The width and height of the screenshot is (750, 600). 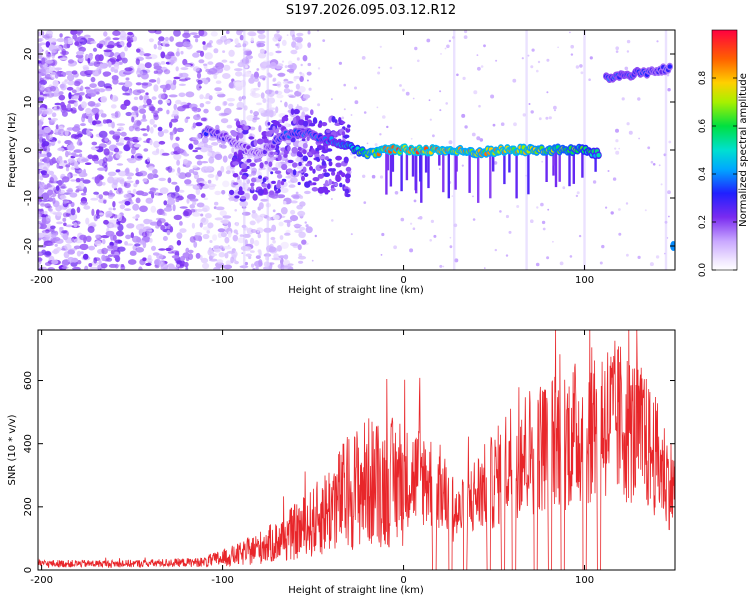 I want to click on snr-y-tick-label: 0, so click(x=28, y=570).